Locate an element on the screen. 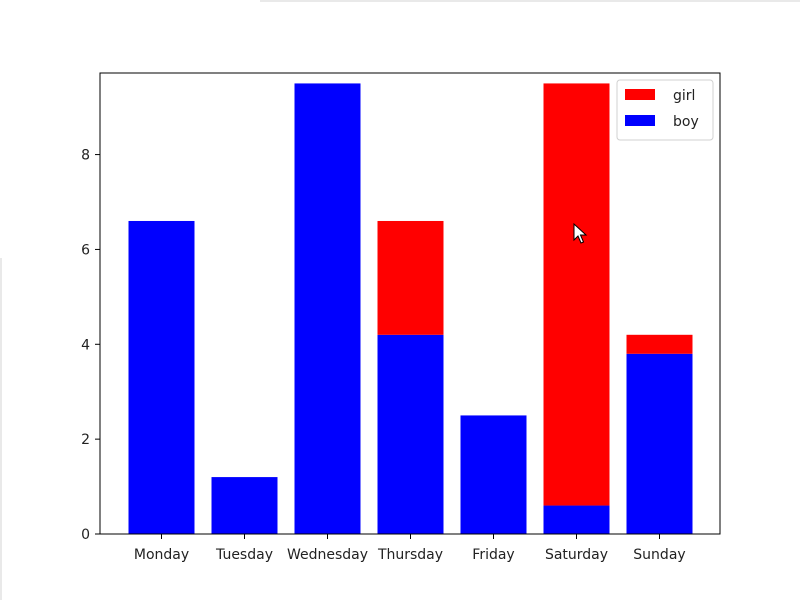  x-tick-label: Tuesday is located at coordinates (244, 555).